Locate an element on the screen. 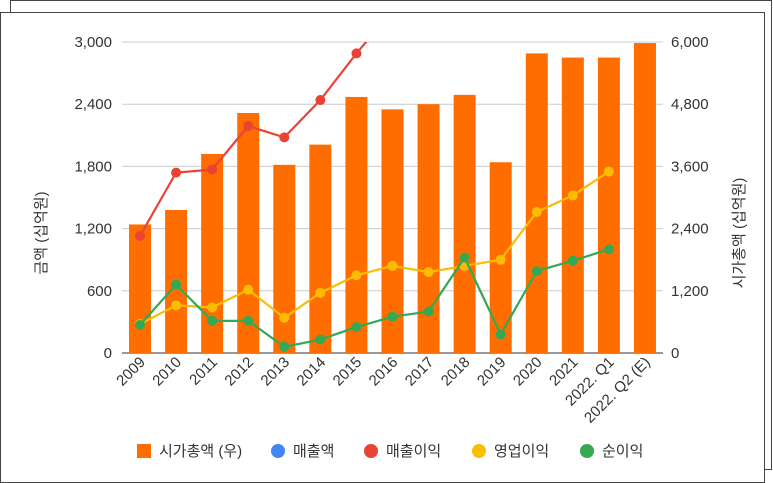 This screenshot has width=773, height=483. legend-label: 영업이익 is located at coordinates (521, 451).